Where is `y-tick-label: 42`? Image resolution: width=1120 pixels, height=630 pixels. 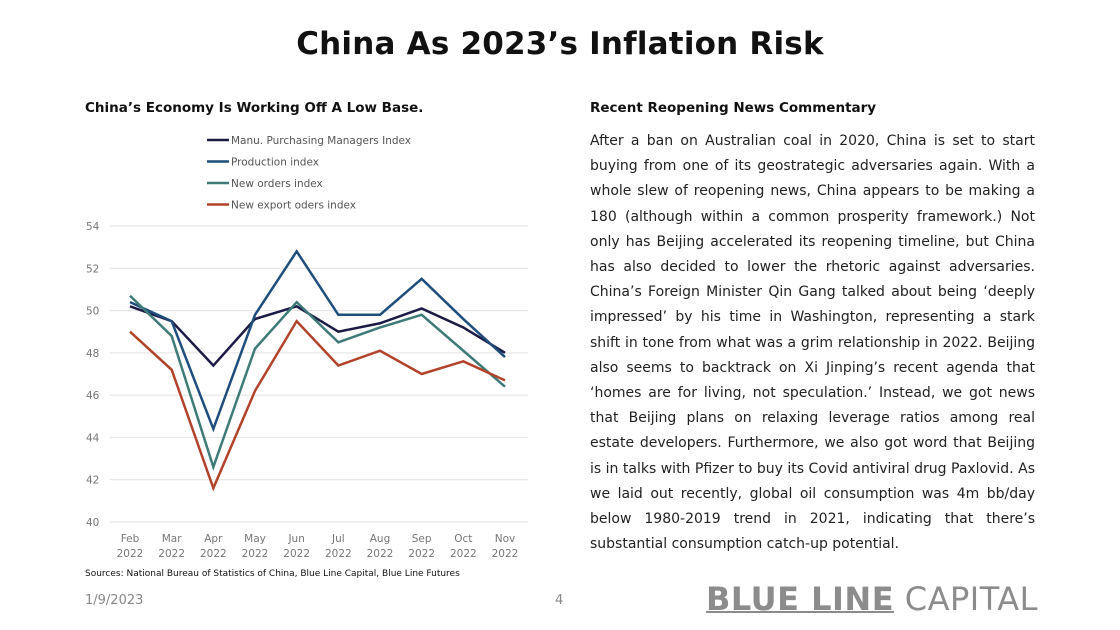 y-tick-label: 42 is located at coordinates (92, 481).